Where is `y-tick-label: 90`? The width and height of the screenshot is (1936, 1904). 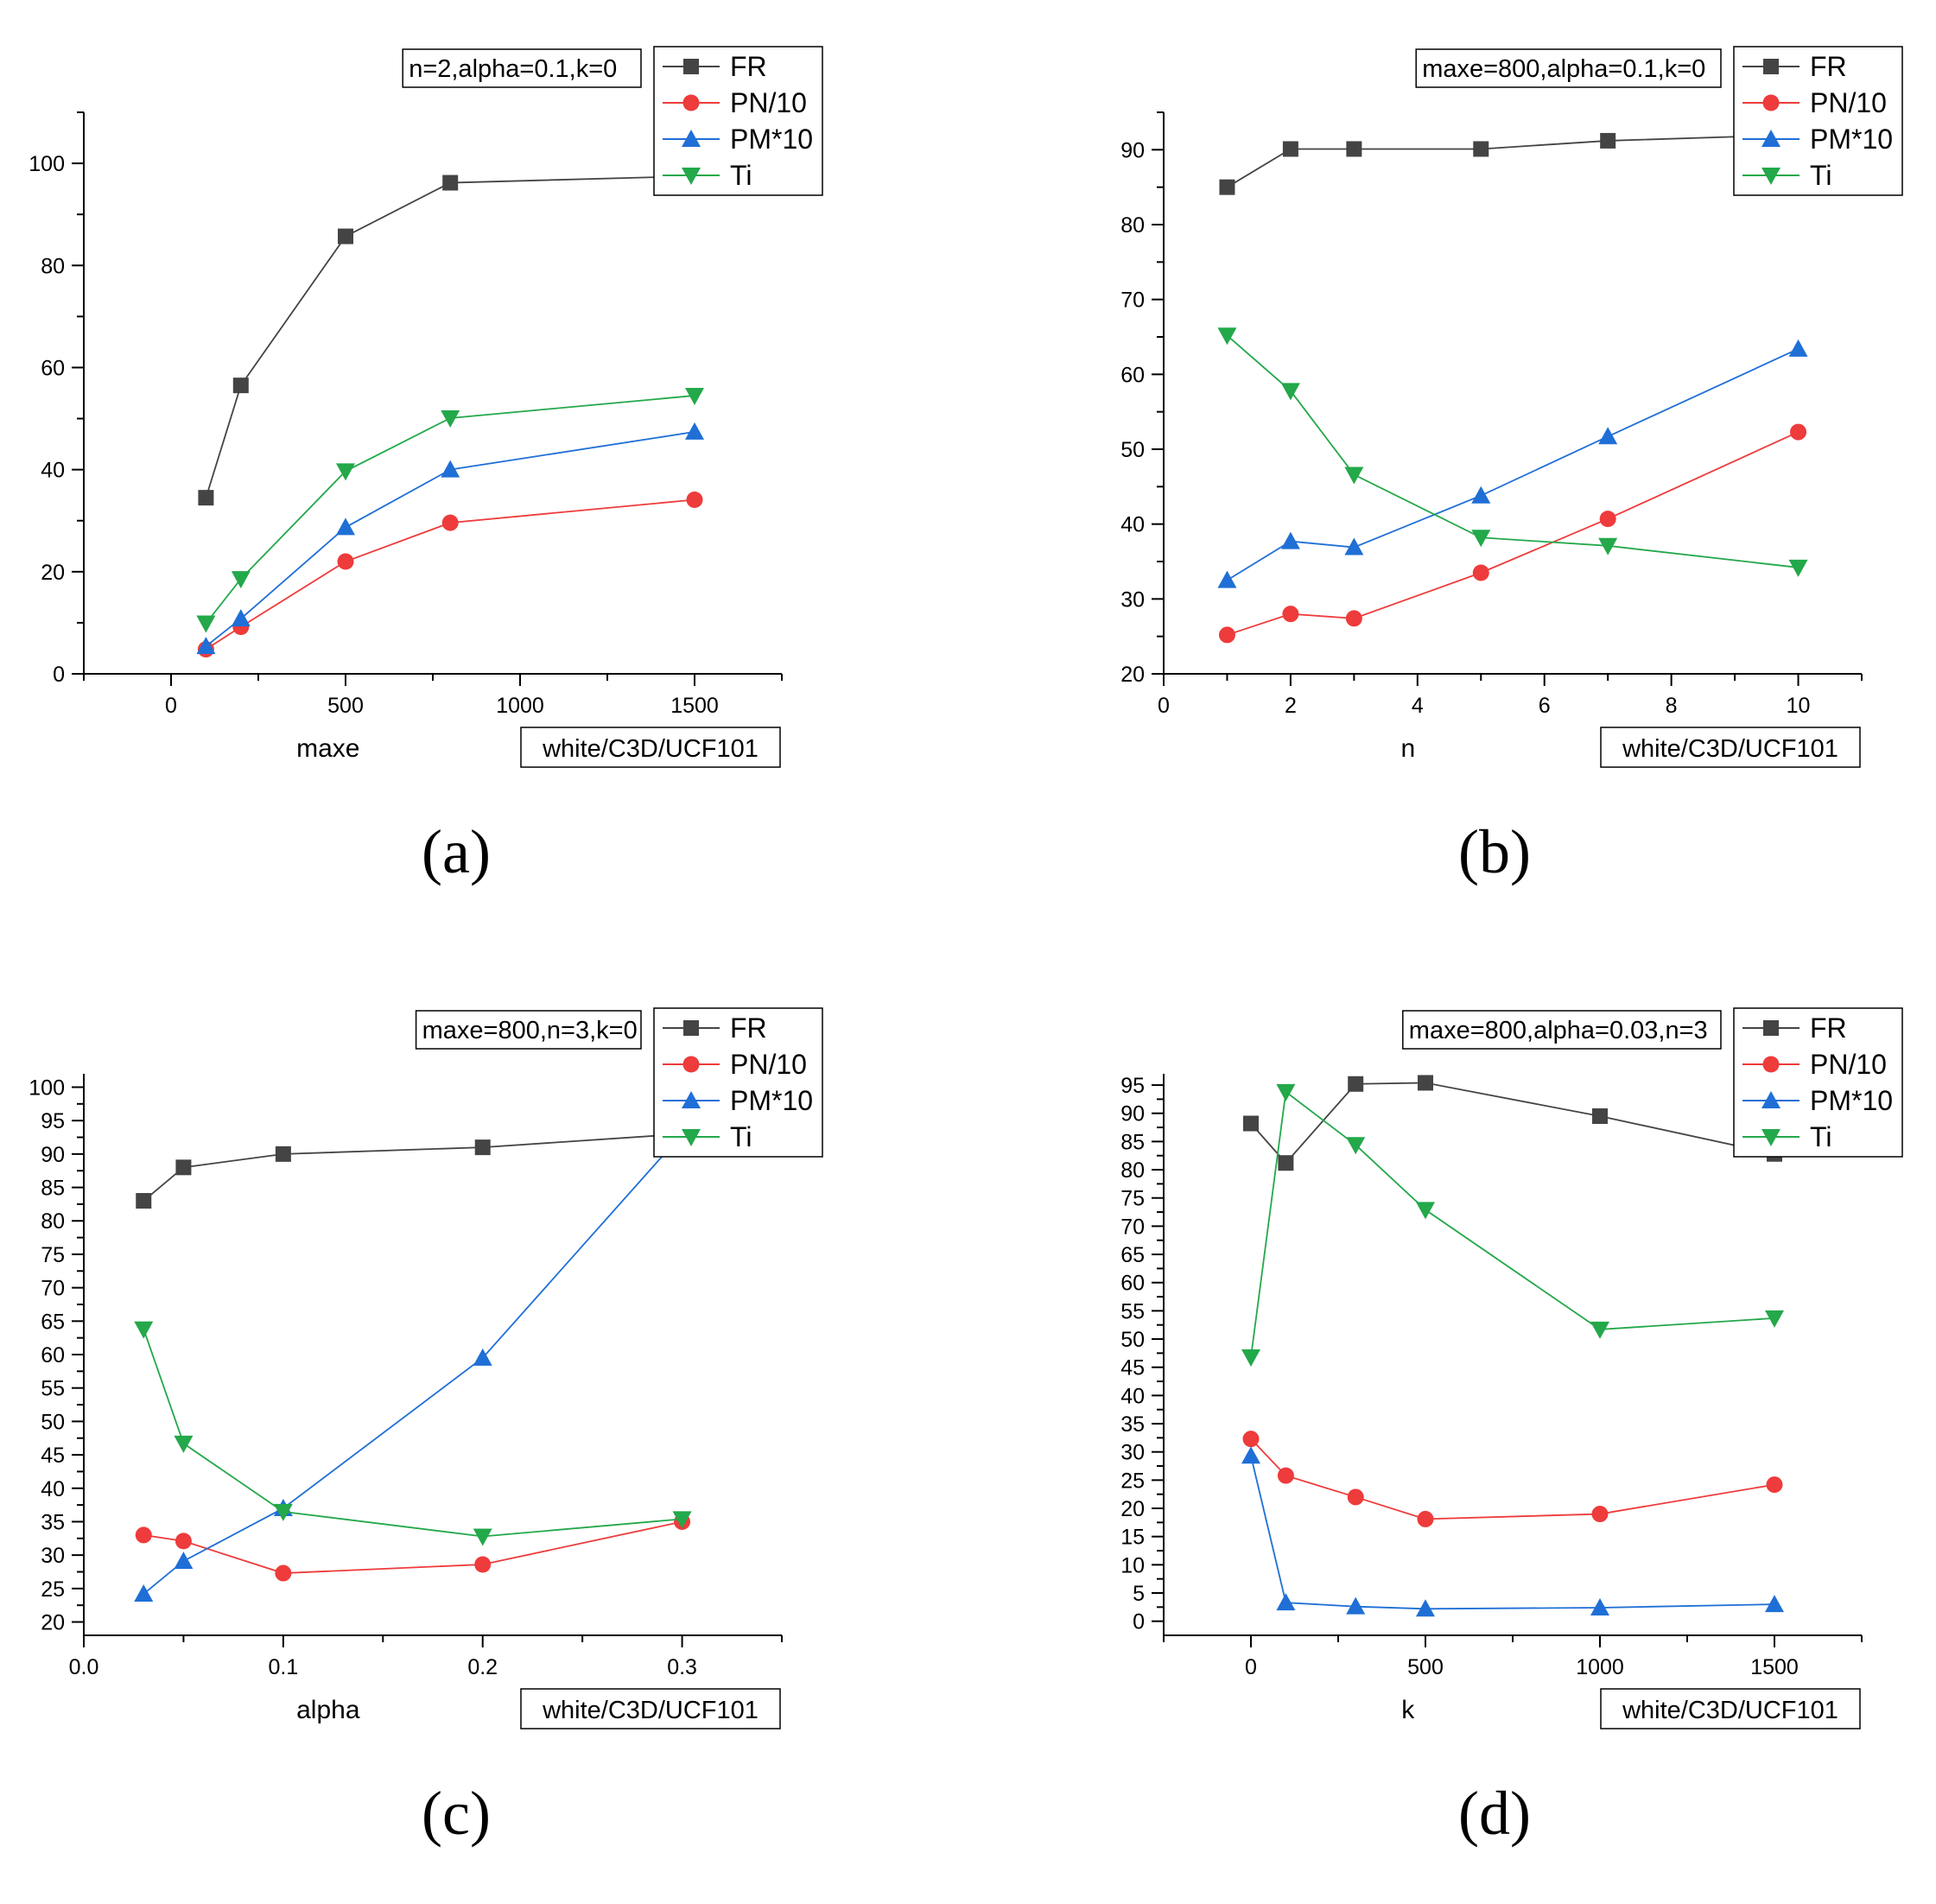 y-tick-label: 90 is located at coordinates (1133, 1114).